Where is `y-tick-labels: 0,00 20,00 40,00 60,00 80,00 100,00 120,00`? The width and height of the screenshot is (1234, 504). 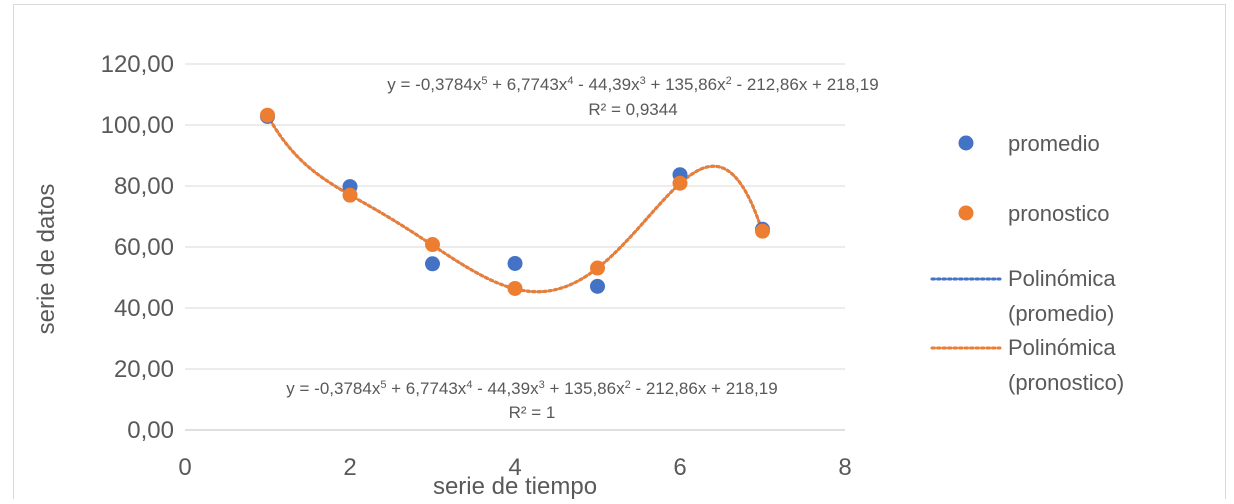 y-tick-labels: 0,00 20,00 40,00 60,00 80,00 100,00 120,00 is located at coordinates (137, 247).